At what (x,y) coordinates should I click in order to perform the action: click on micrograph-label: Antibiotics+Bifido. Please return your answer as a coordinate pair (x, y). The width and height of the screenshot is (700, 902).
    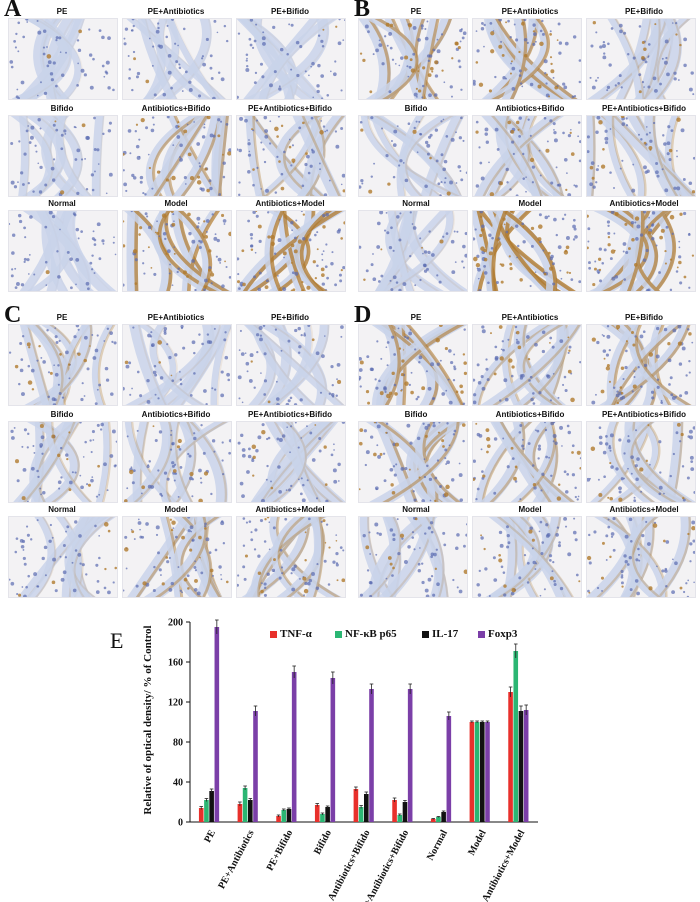
    Looking at the image, I should click on (176, 108).